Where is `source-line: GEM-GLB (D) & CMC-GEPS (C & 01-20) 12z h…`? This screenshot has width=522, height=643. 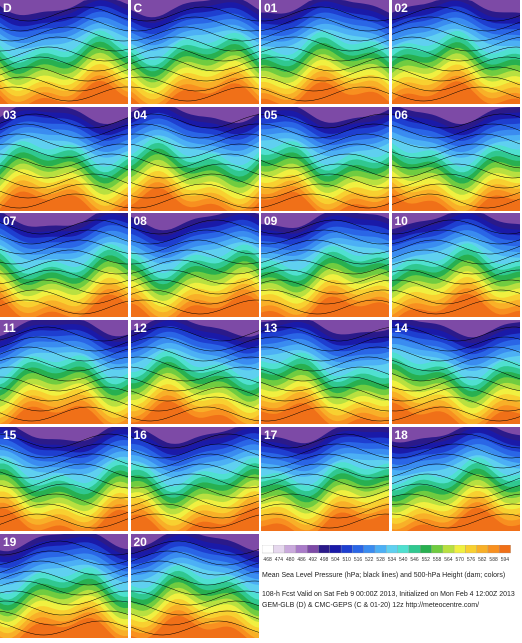 source-line: GEM-GLB (D) & CMC-GEPS (C & 01-20) 12z h… is located at coordinates (371, 605).